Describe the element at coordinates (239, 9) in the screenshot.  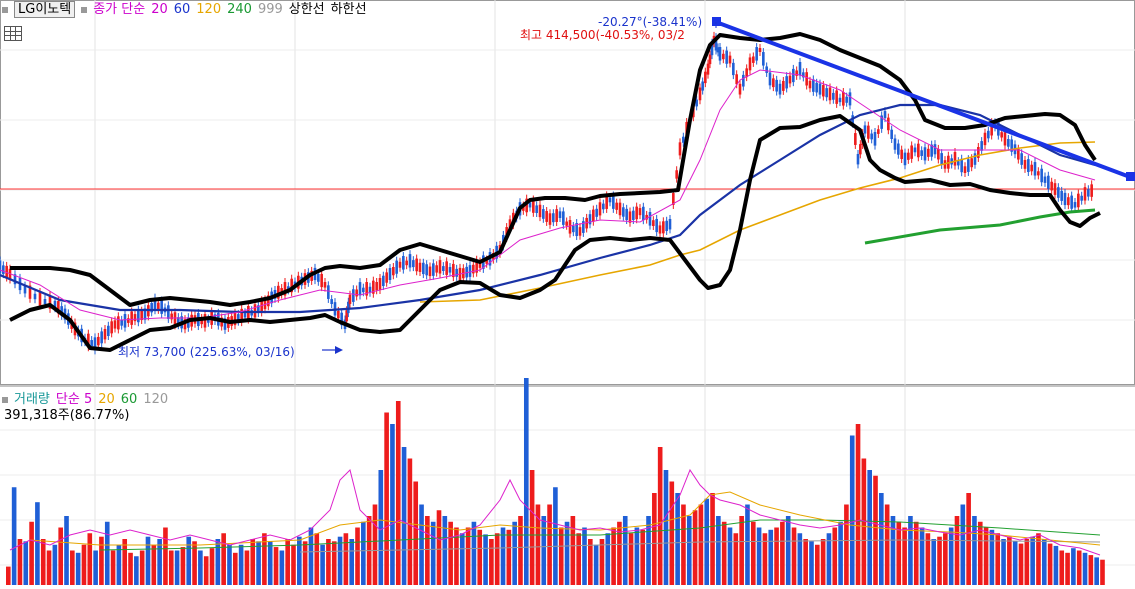
I see `indicator-4: 240` at that location.